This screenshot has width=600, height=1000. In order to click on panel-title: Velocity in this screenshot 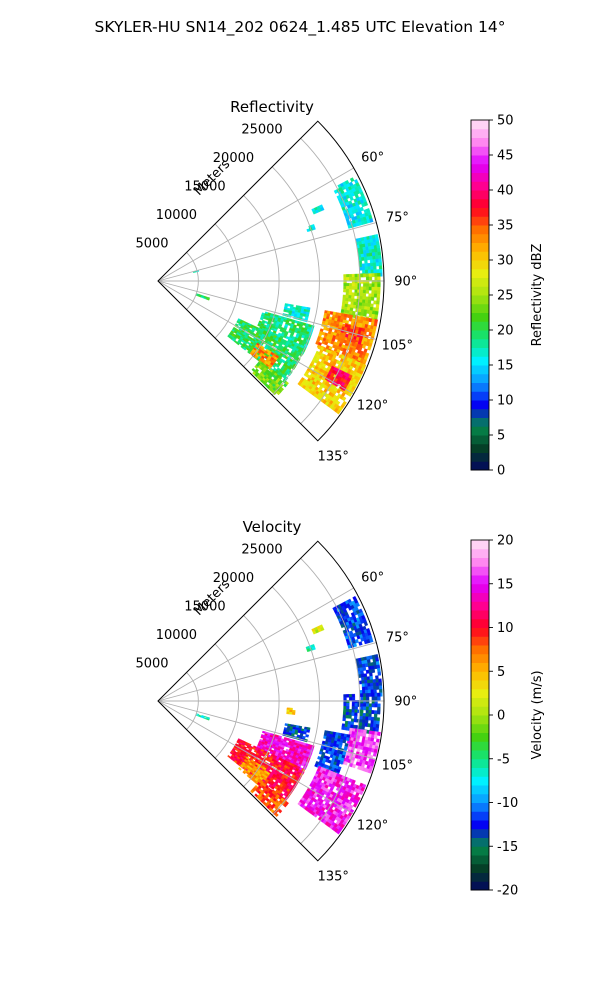, I will do `click(272, 527)`.